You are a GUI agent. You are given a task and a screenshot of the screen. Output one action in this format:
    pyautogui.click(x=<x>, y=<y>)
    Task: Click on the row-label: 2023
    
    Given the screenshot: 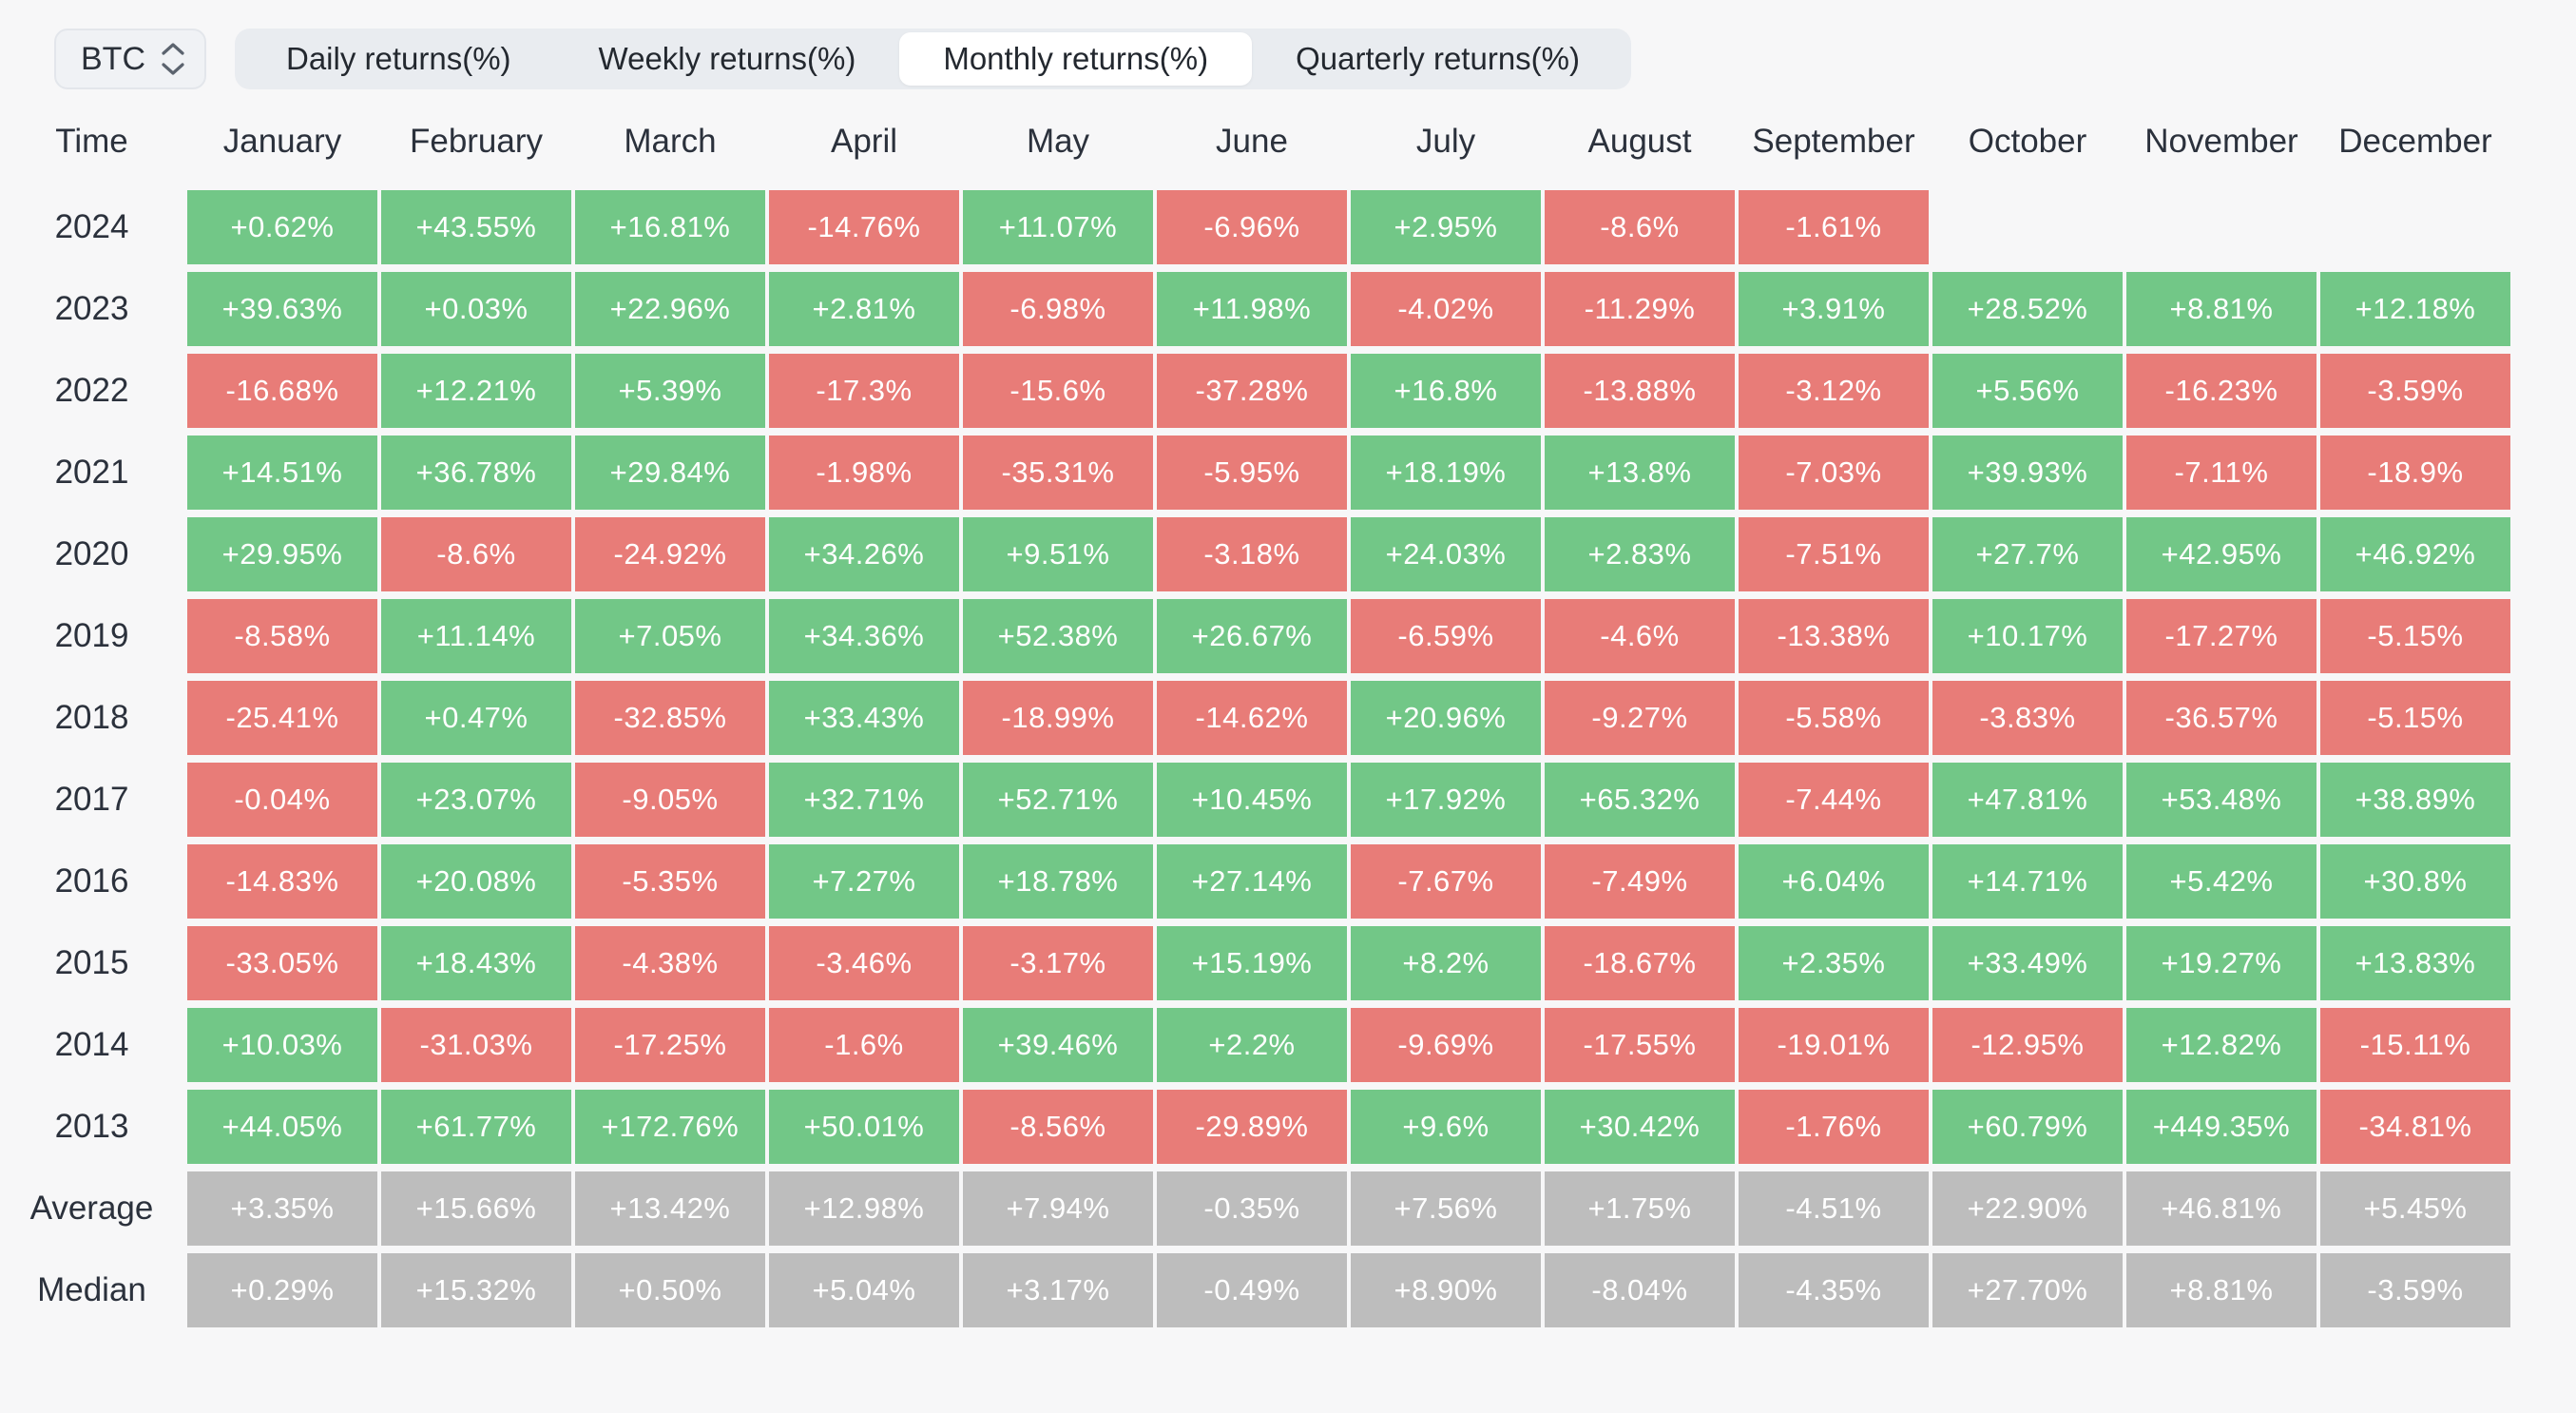 What is the action you would take?
    pyautogui.click(x=91, y=309)
    